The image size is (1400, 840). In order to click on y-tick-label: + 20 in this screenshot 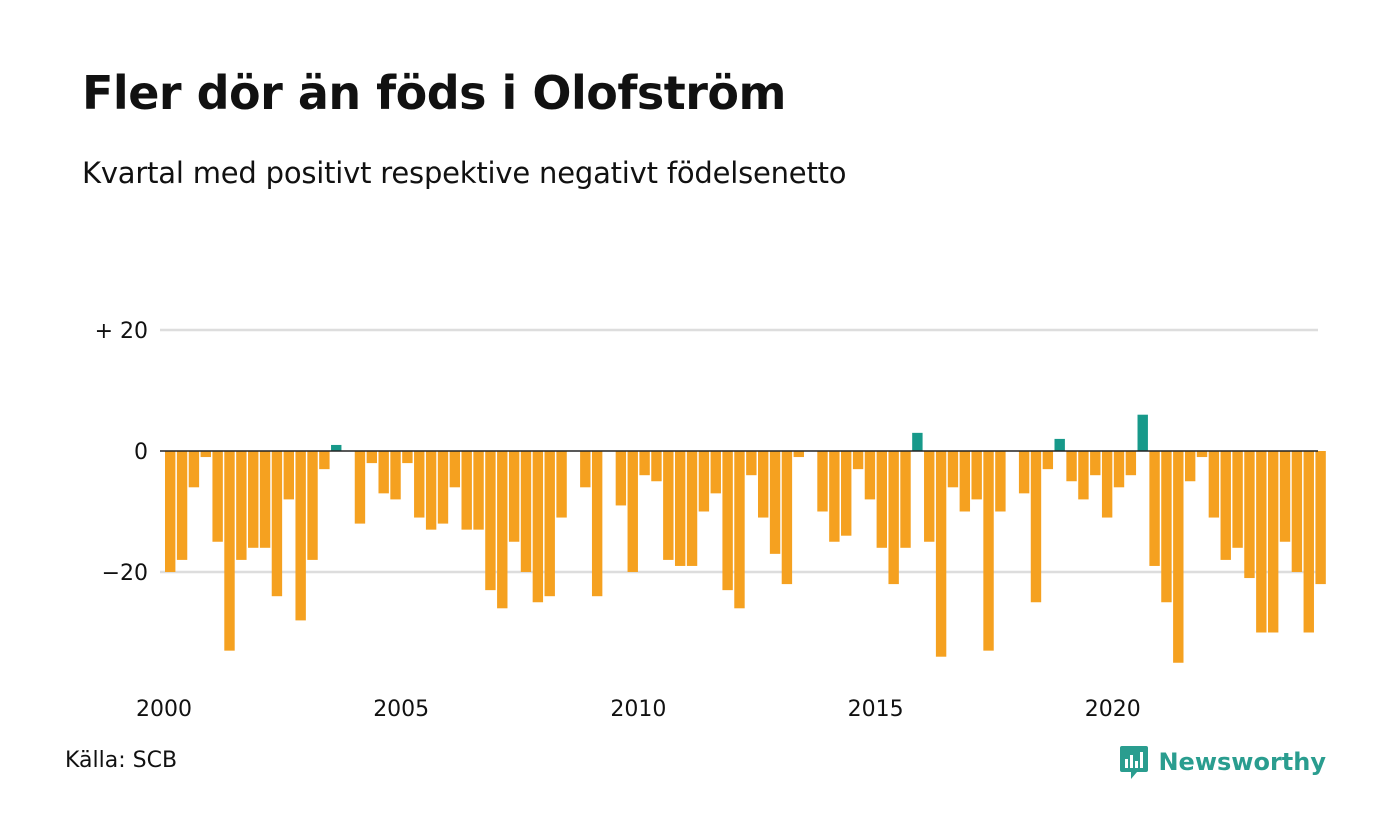, I will do `click(121, 331)`.